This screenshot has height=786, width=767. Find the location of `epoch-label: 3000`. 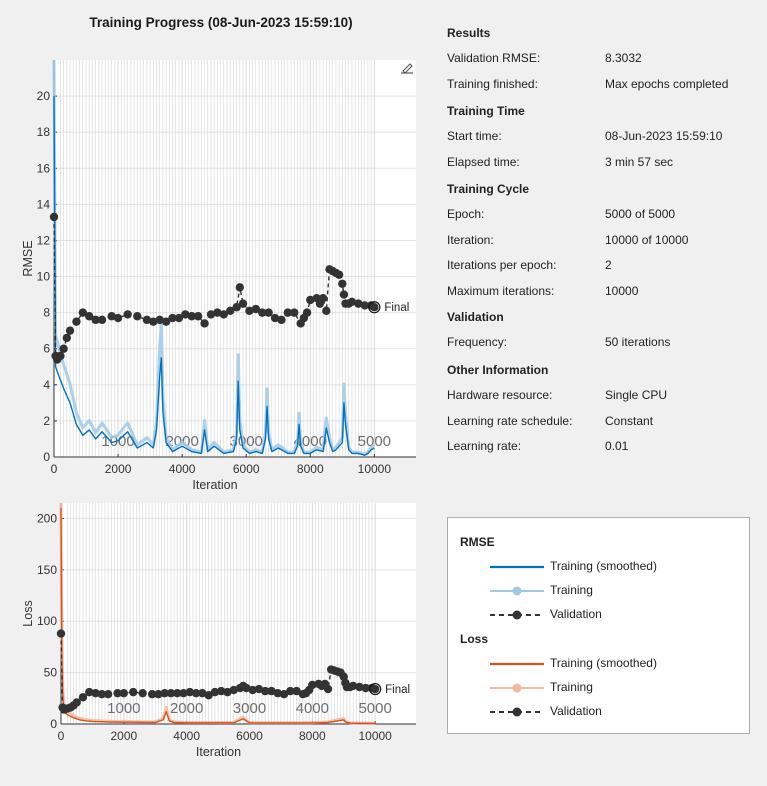

epoch-label: 3000 is located at coordinates (246, 441).